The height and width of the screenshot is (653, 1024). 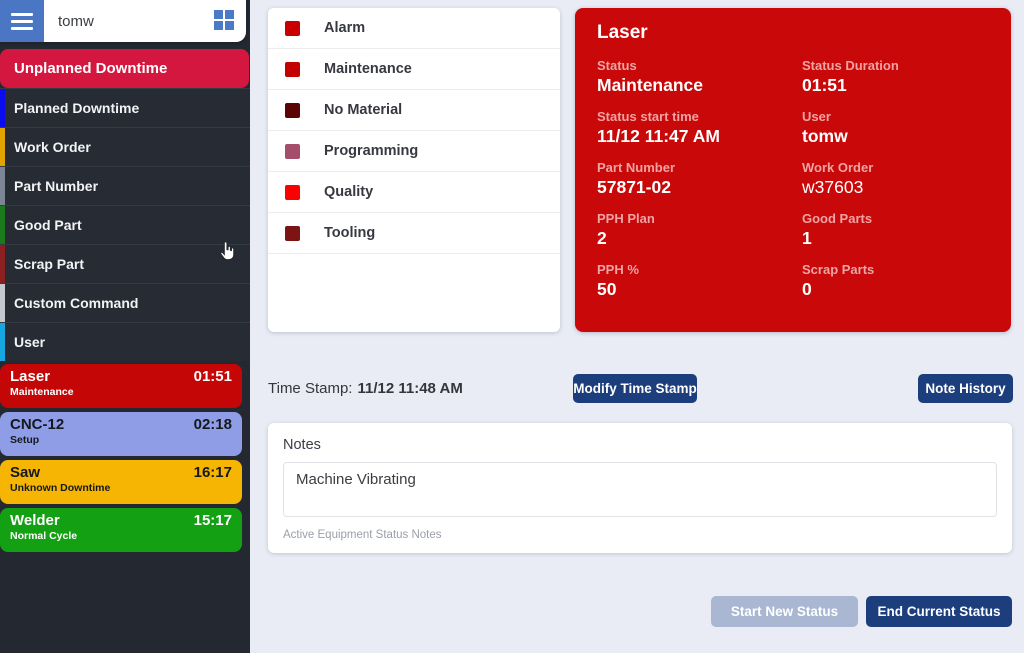 What do you see at coordinates (76, 303) in the screenshot?
I see `sidebar-item-label: Custom Command` at bounding box center [76, 303].